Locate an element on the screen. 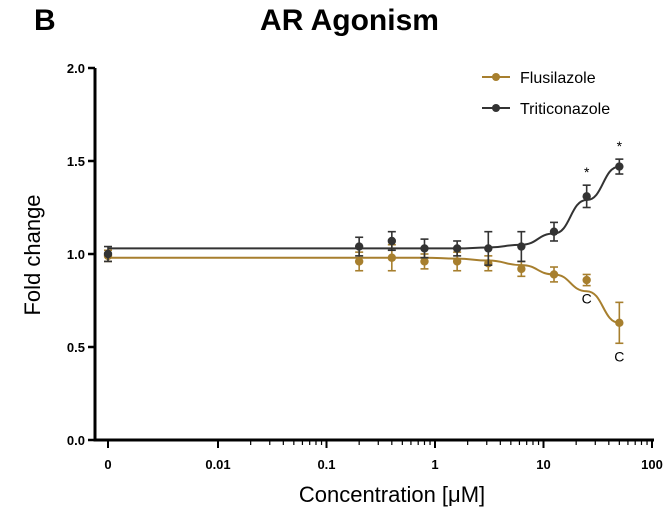 The image size is (671, 510). legend-marker-flusilazole is located at coordinates (496, 77).